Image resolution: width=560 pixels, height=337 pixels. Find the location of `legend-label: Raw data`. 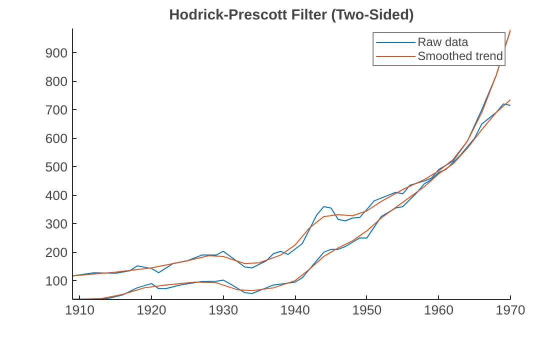

legend-label: Raw data is located at coordinates (443, 42).